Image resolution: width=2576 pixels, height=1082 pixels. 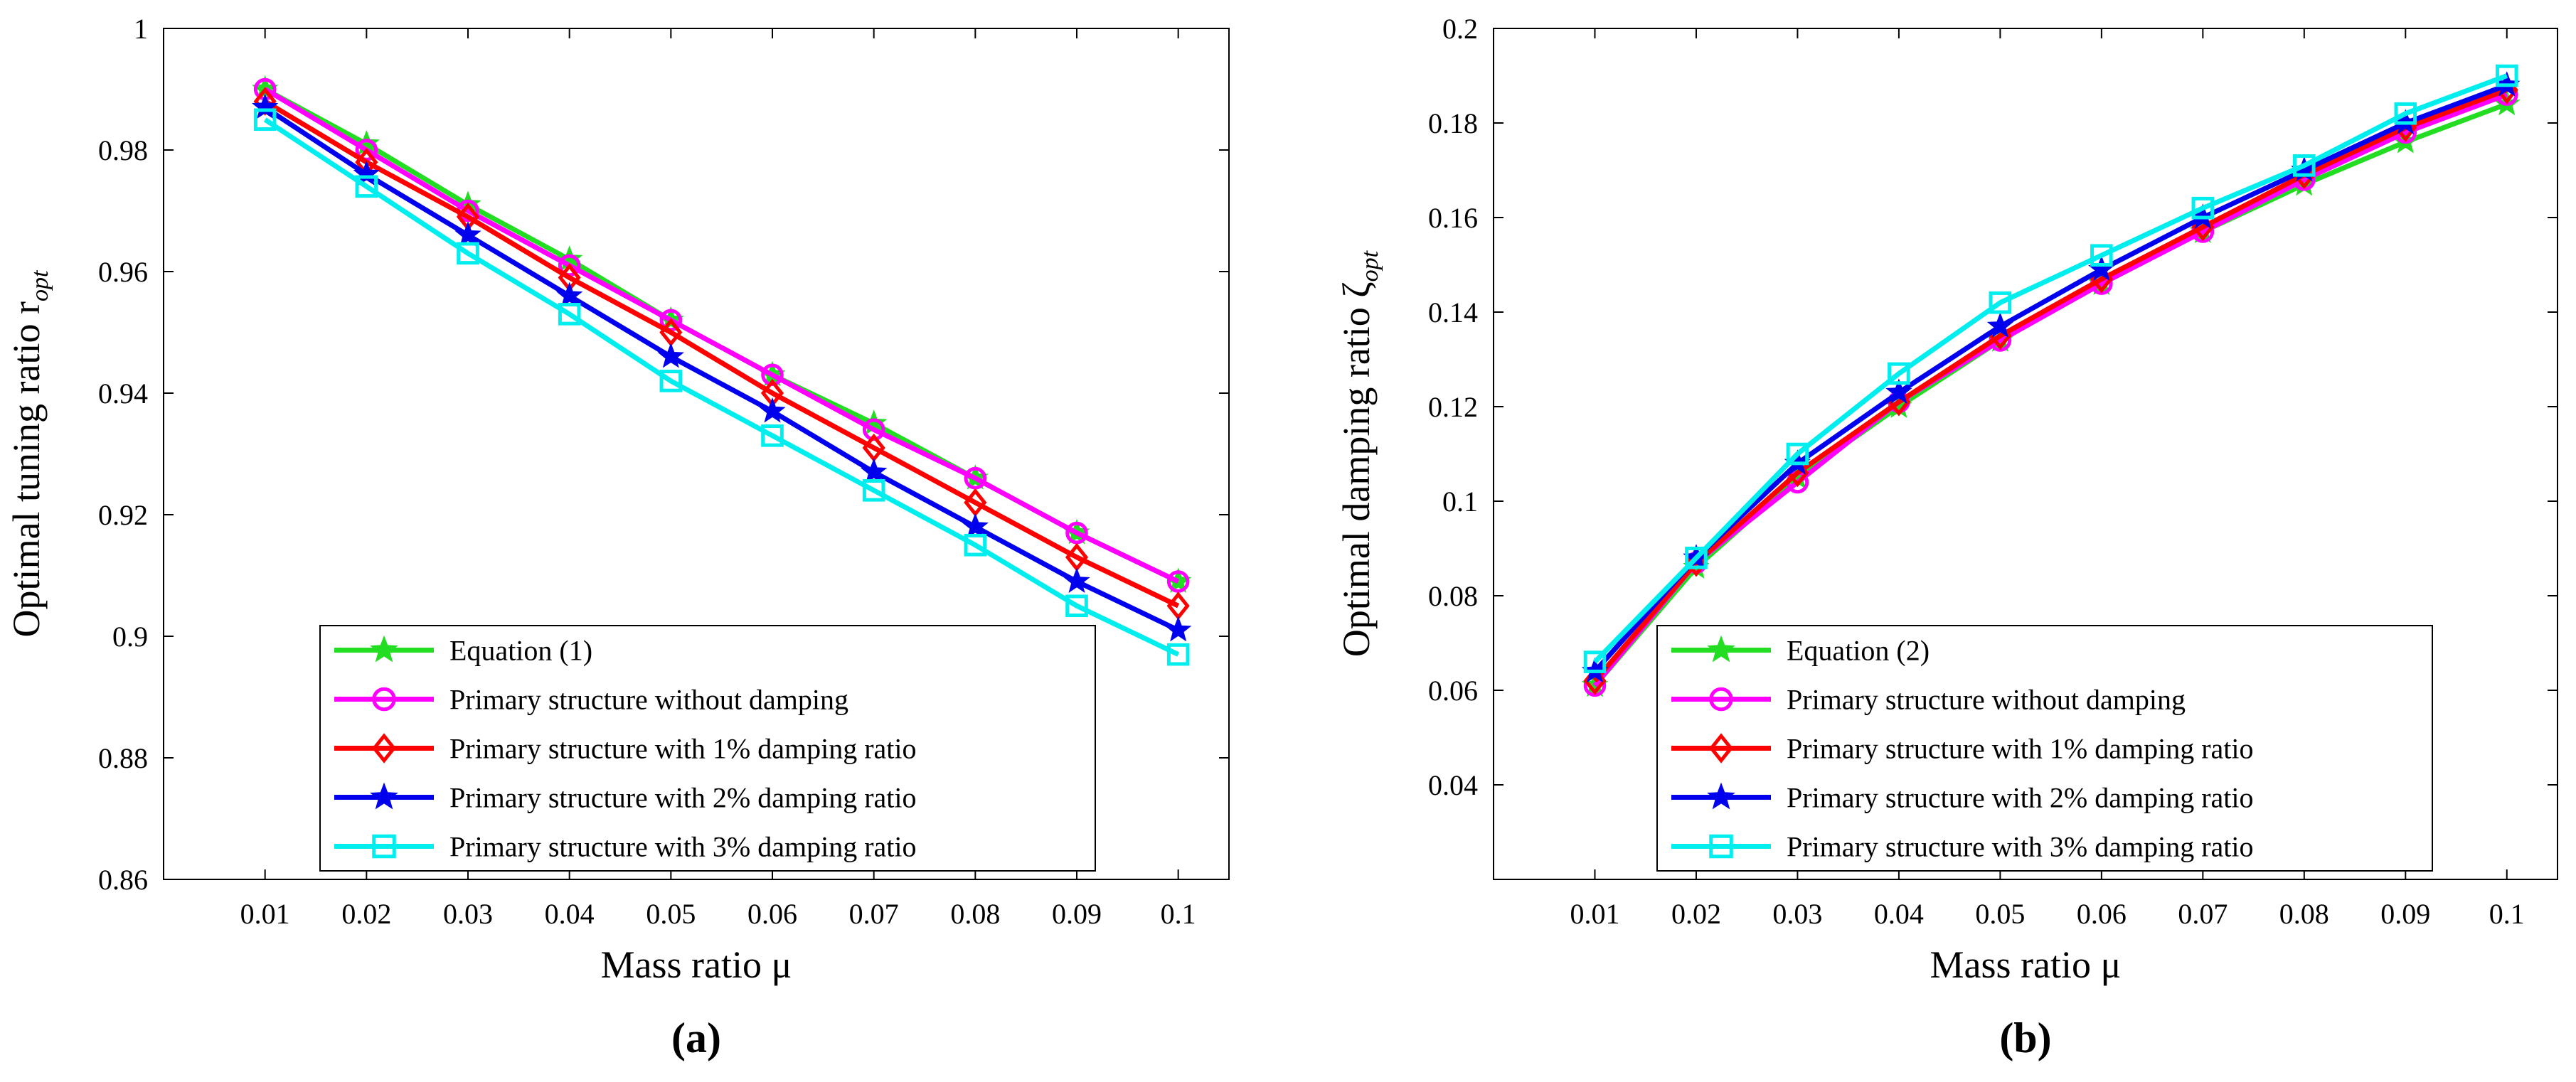 What do you see at coordinates (123, 758) in the screenshot?
I see `y-tick-label: 0.88` at bounding box center [123, 758].